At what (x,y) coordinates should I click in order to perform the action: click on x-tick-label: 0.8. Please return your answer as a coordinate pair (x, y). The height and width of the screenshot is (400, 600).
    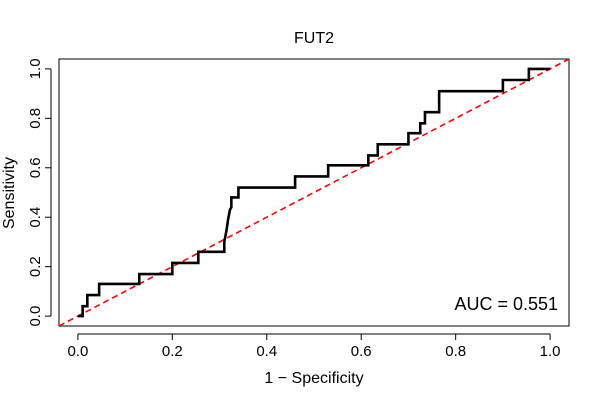
    Looking at the image, I should click on (455, 351).